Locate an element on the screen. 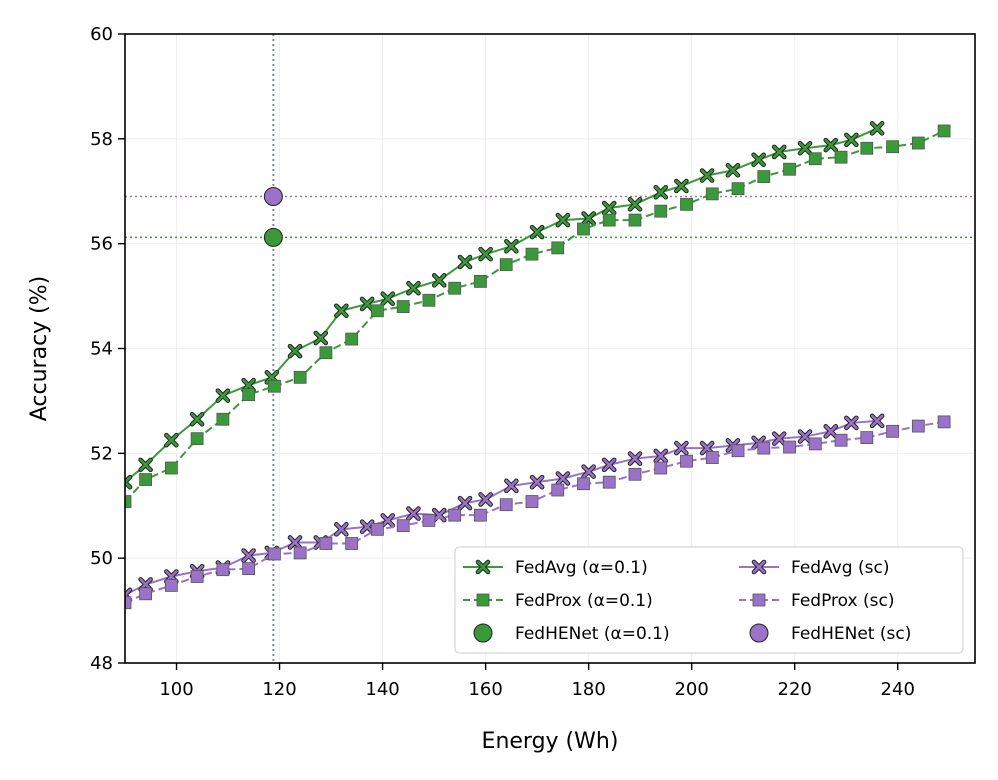 This screenshot has height=780, width=998. y-tick-label: 50 is located at coordinates (101, 558).